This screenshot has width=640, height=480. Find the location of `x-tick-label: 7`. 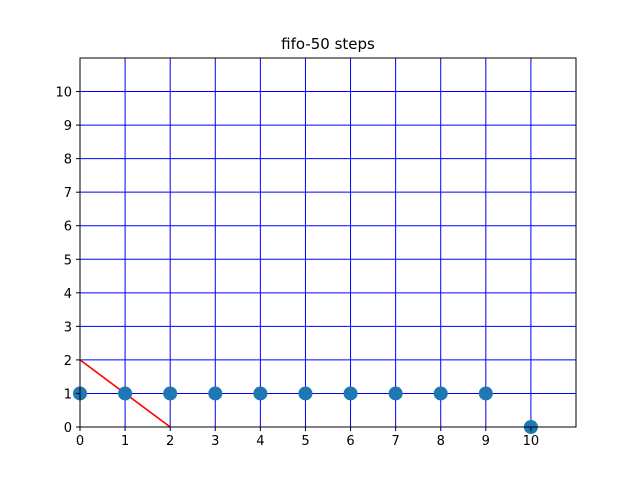

x-tick-label: 7 is located at coordinates (395, 441).